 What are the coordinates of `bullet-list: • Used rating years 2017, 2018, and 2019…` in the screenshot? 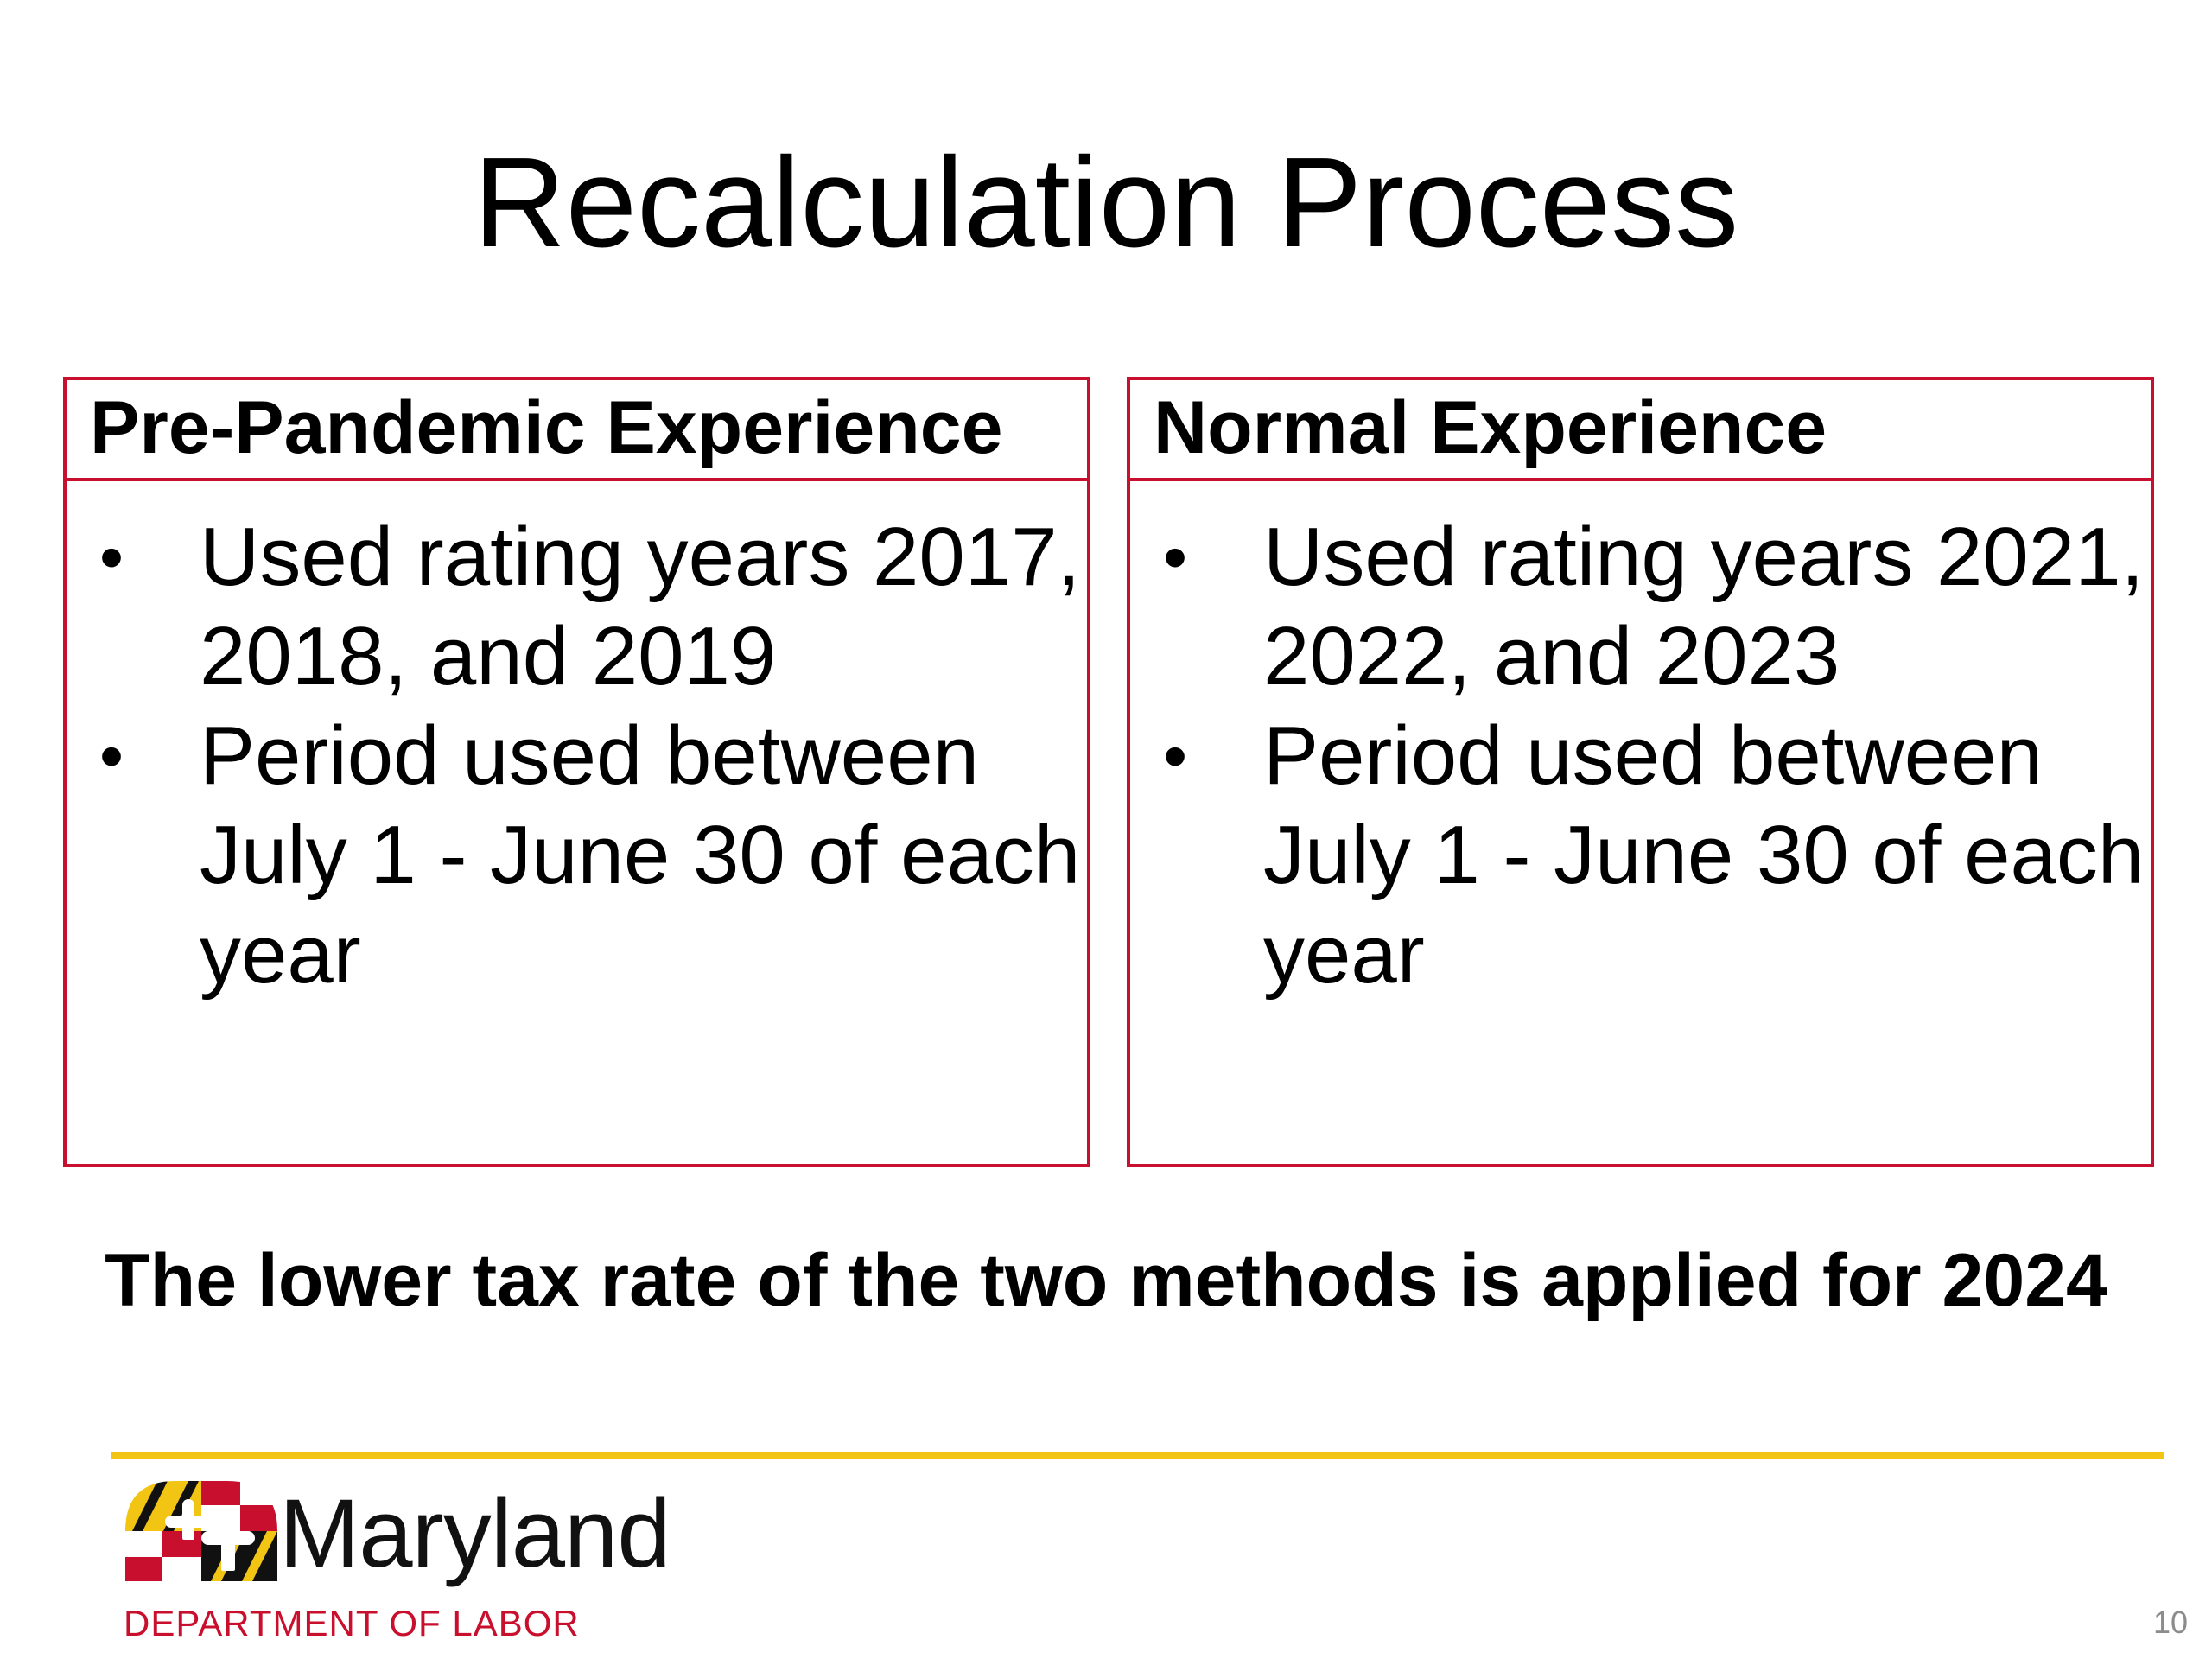 It's located at (577, 755).